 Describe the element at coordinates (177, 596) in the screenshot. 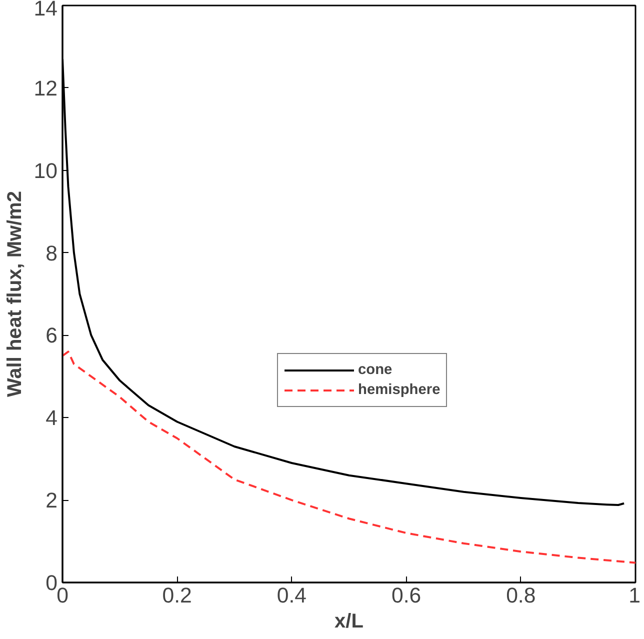

I see `x-tick-label: 0.2` at that location.